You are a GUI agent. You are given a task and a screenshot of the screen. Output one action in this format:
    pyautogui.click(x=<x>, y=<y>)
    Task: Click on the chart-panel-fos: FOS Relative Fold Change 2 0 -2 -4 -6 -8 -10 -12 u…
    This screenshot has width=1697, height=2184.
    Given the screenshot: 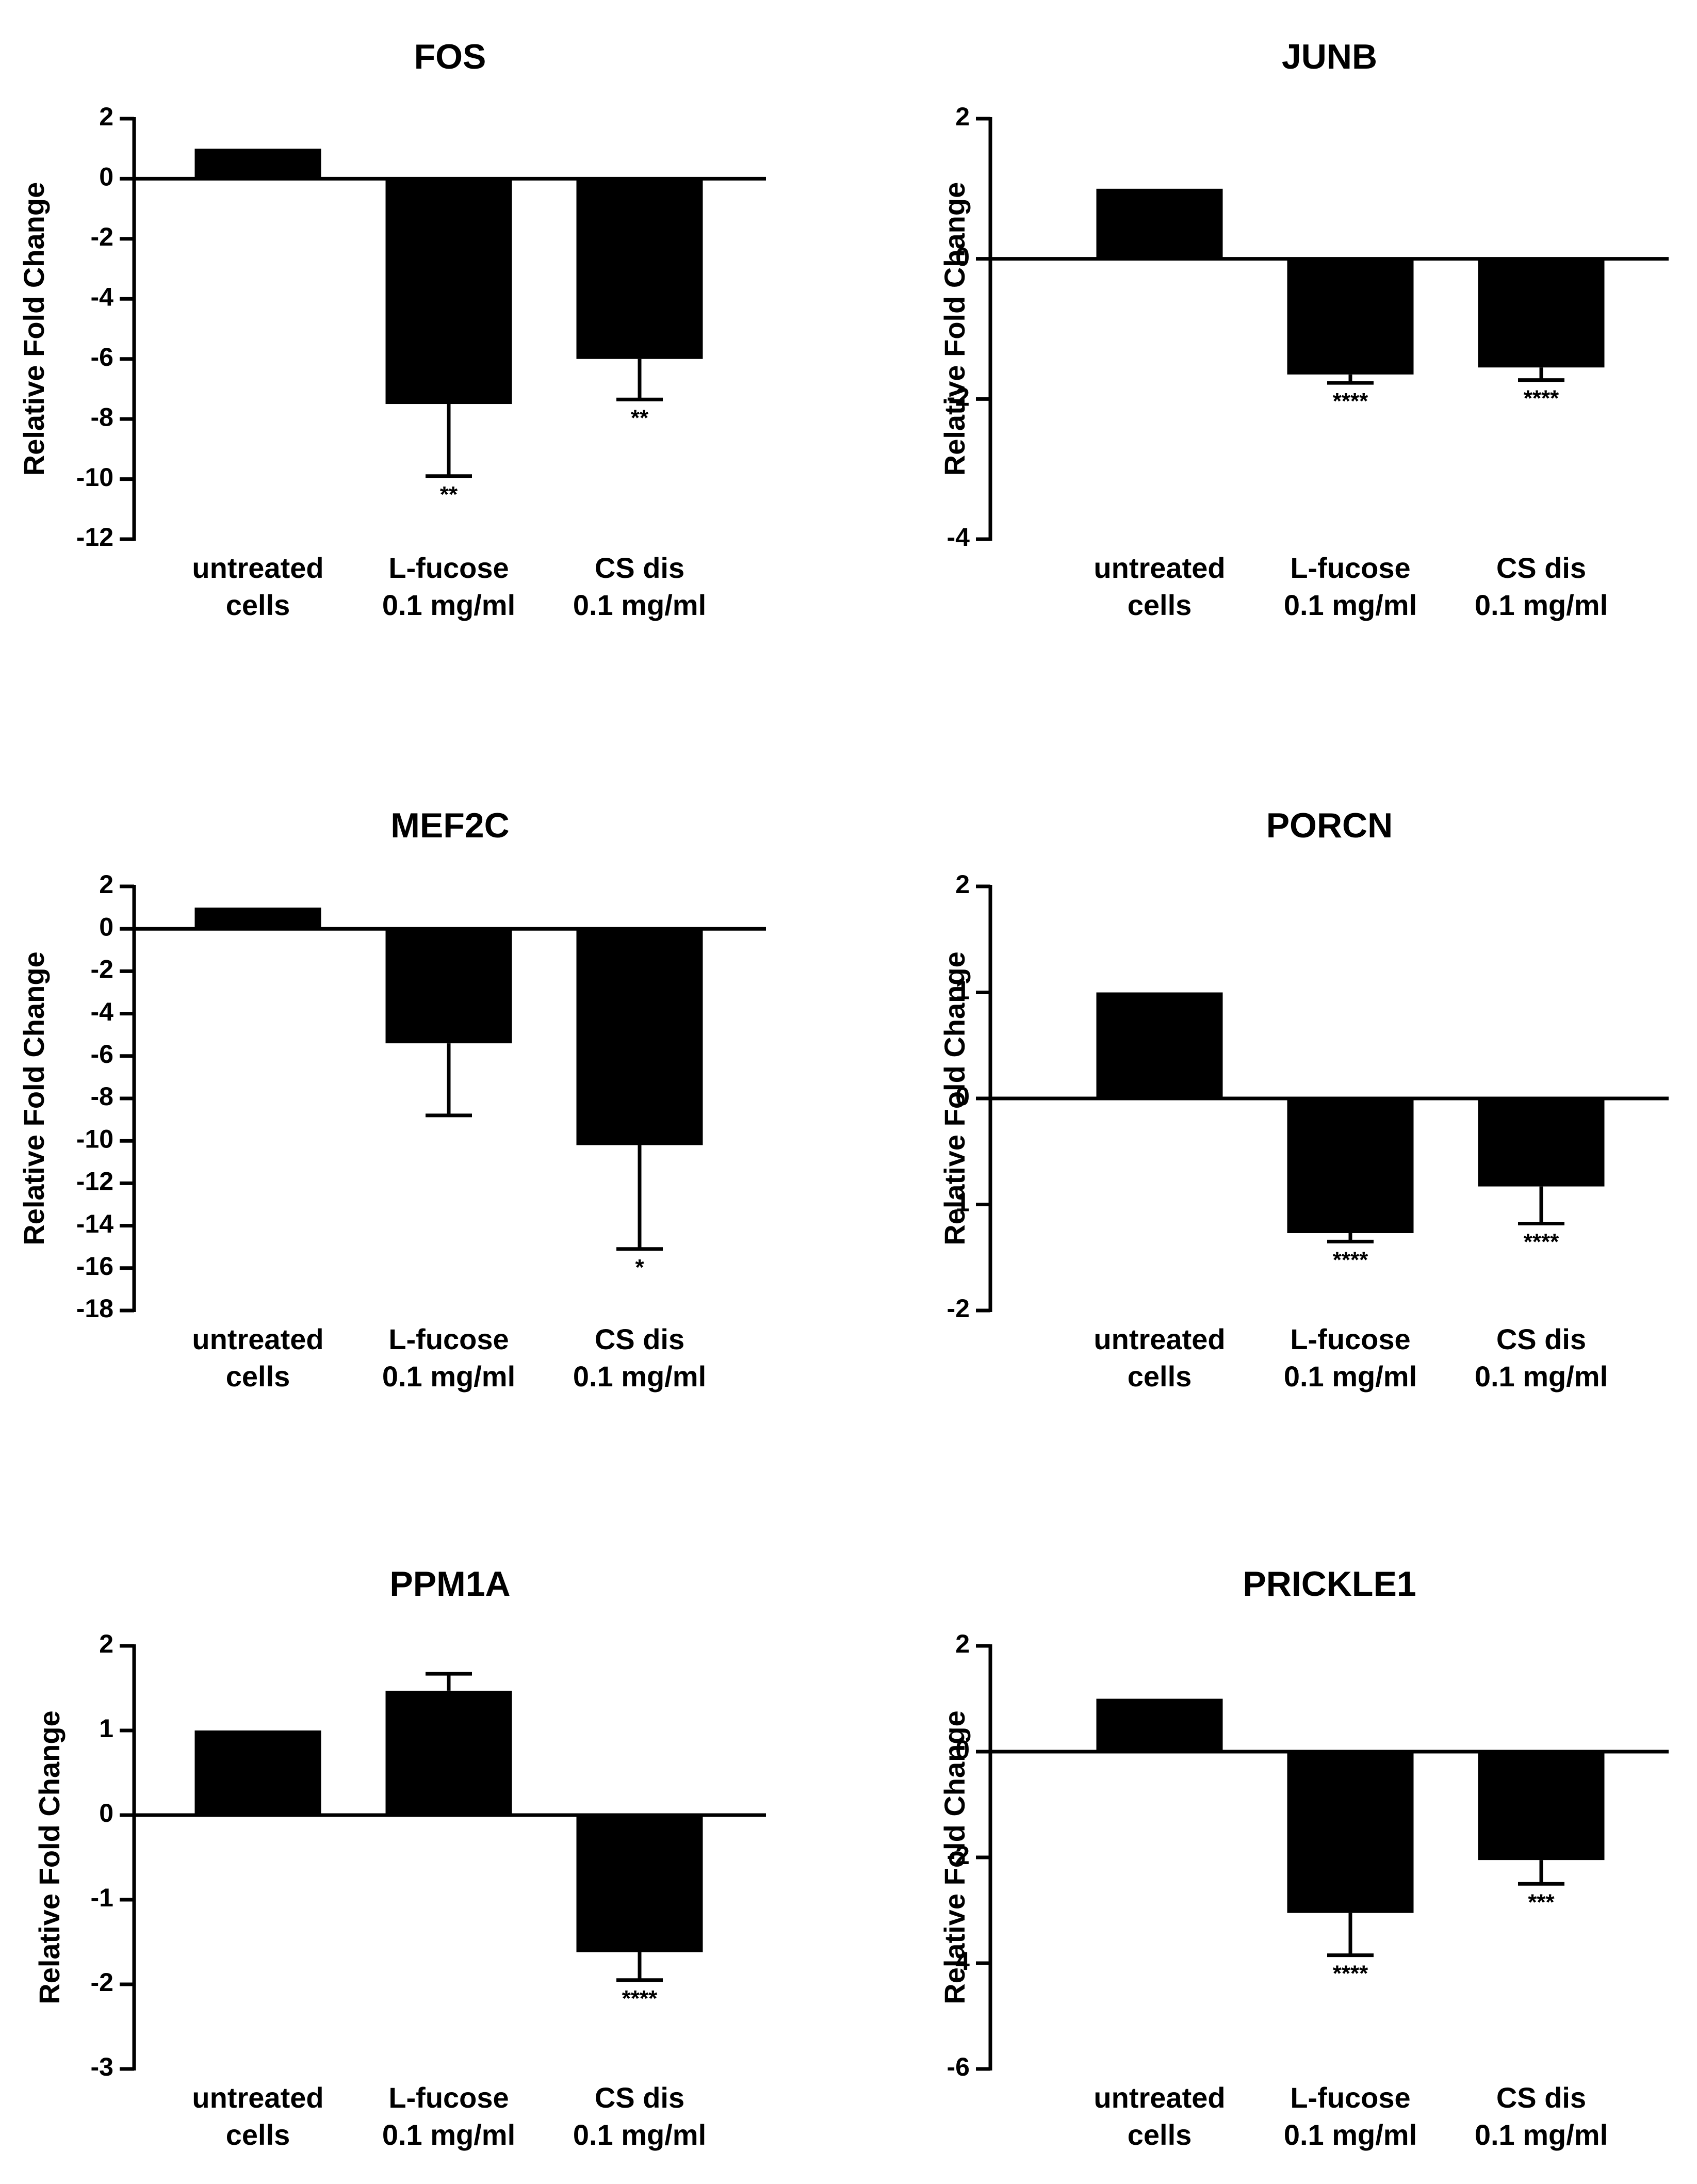 What is the action you would take?
    pyautogui.click(x=392, y=329)
    